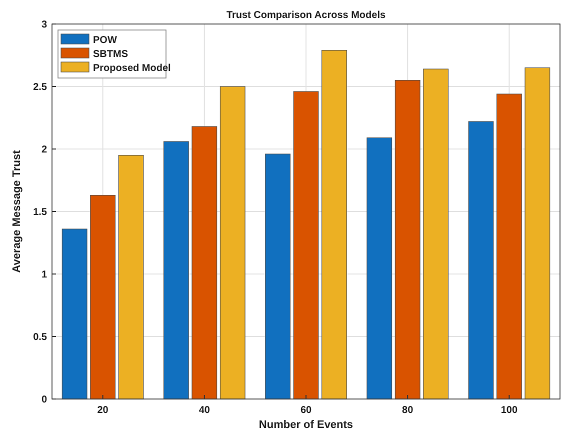  What do you see at coordinates (40, 87) in the screenshot?
I see `y-tick-label: 2.5` at bounding box center [40, 87].